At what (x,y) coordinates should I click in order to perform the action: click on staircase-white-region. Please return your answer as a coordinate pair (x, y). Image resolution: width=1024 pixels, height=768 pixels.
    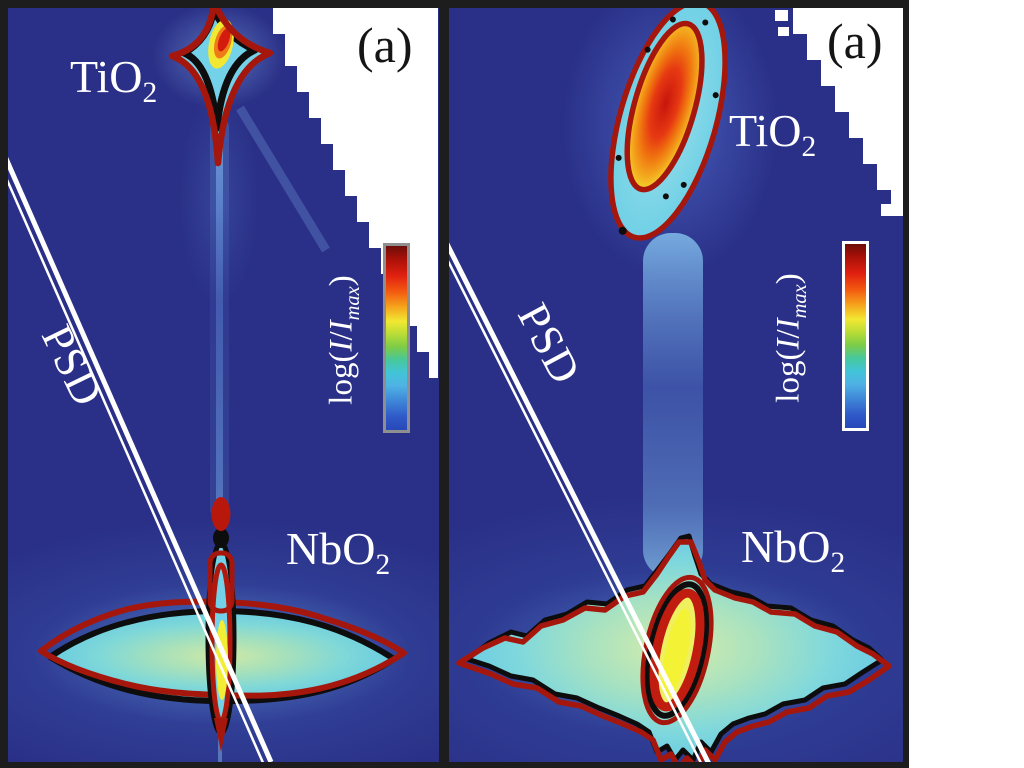
    Looking at the image, I should click on (848, 112).